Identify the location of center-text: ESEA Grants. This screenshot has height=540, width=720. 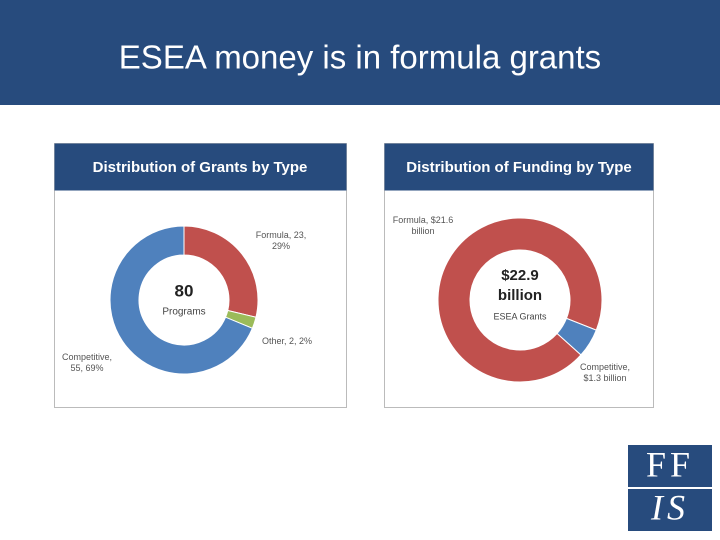
(520, 316).